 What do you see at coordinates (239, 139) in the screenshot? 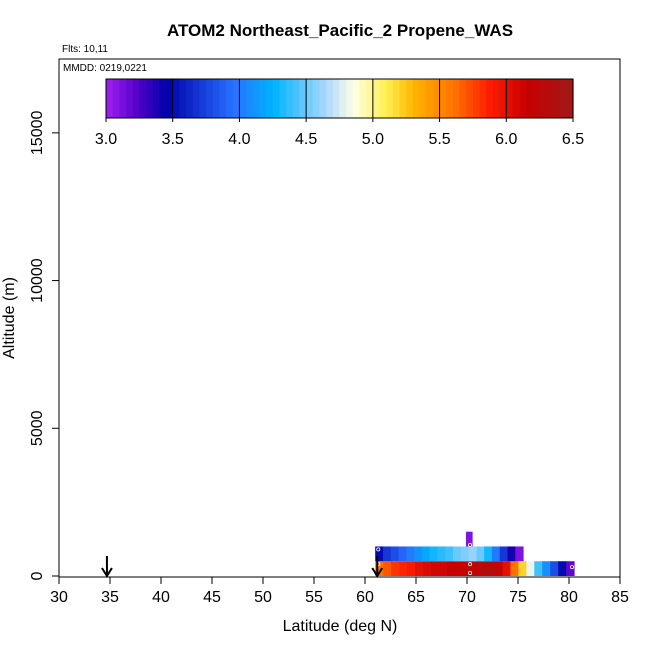
I see `colorbar-tick-label: 4.0` at bounding box center [239, 139].